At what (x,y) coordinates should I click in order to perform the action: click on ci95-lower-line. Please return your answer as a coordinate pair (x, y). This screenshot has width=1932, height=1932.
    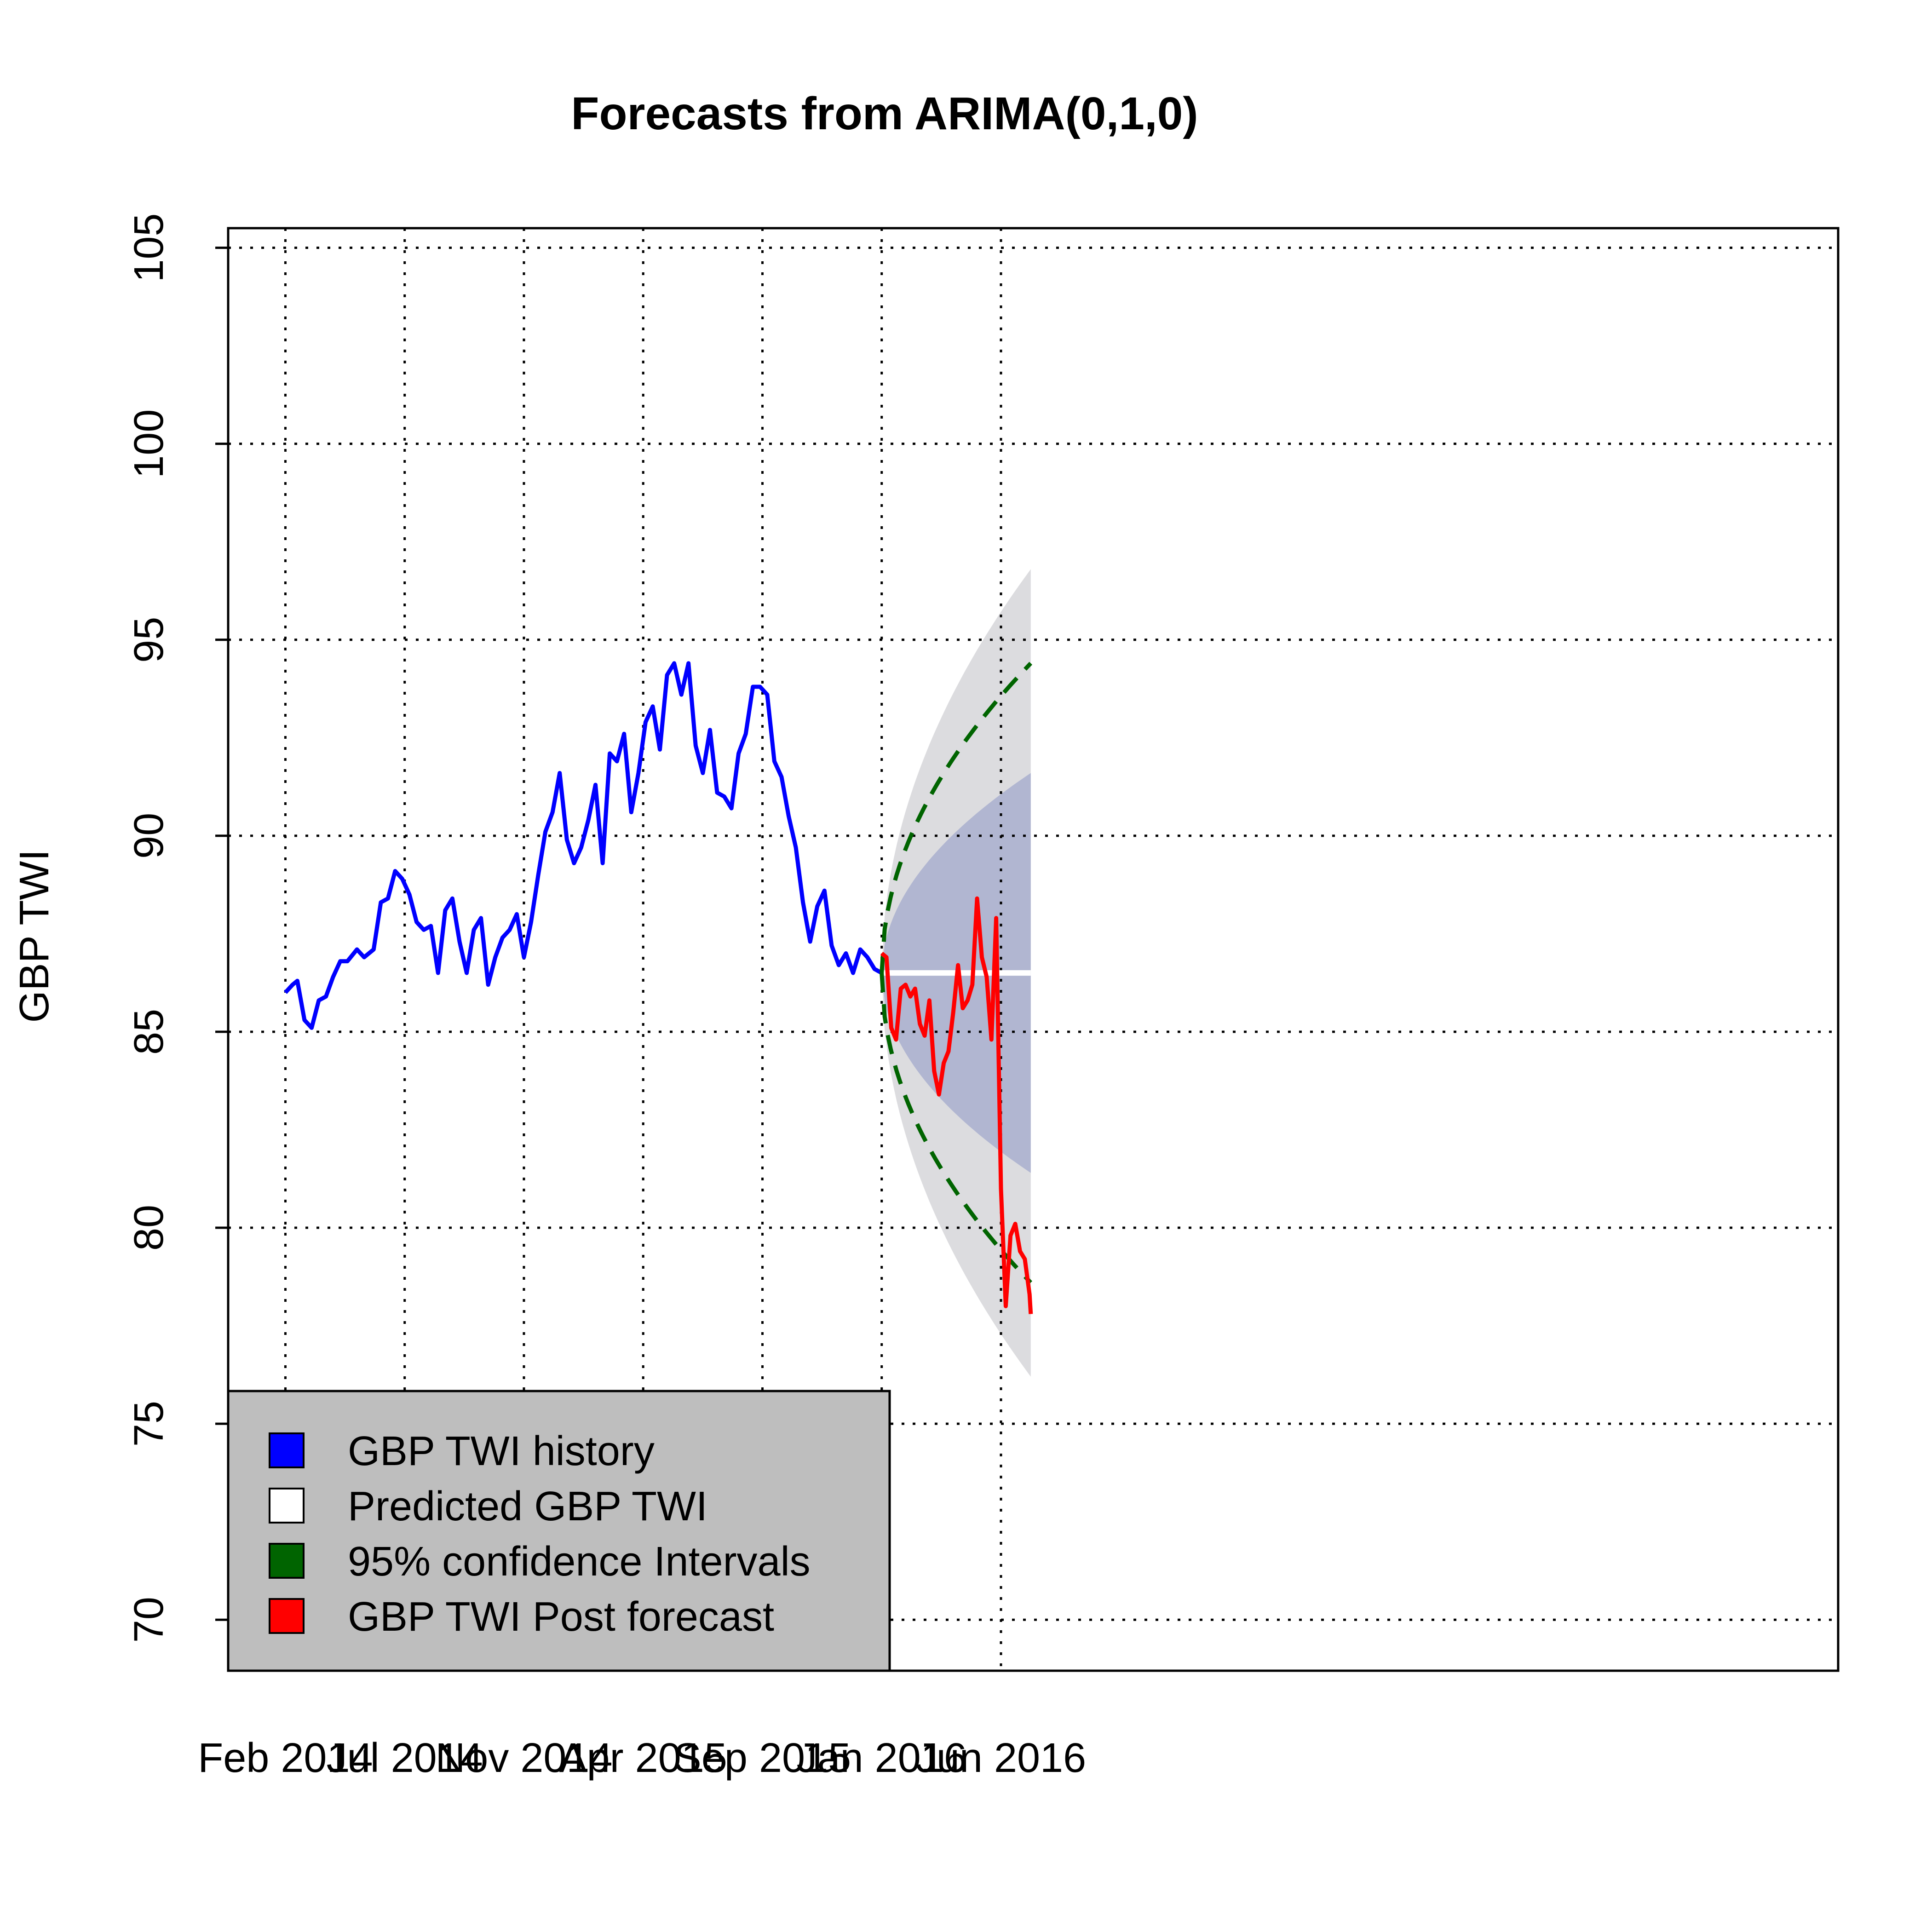
    Looking at the image, I should click on (956, 1128).